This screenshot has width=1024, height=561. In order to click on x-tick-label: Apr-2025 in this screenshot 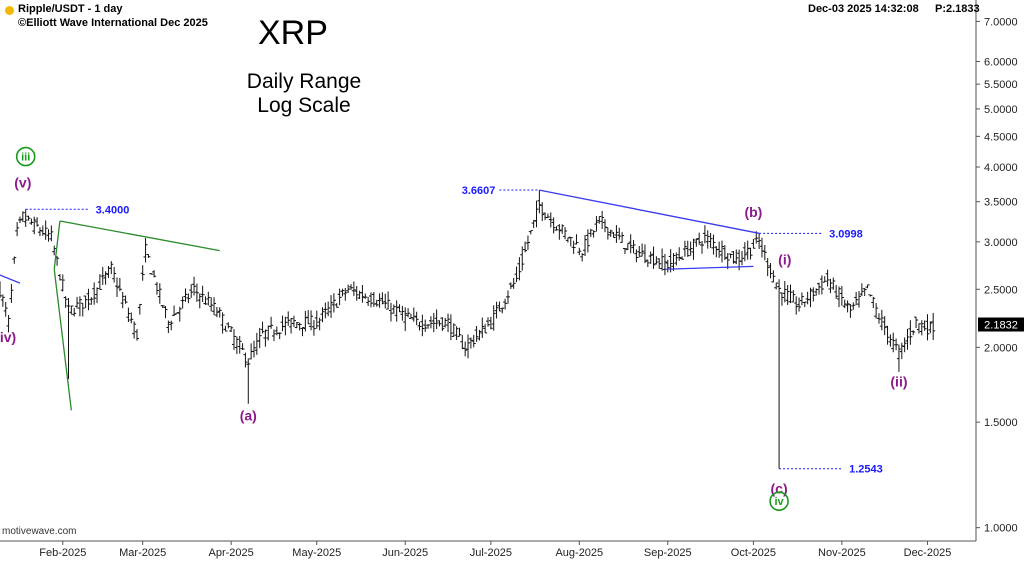, I will do `click(231, 553)`.